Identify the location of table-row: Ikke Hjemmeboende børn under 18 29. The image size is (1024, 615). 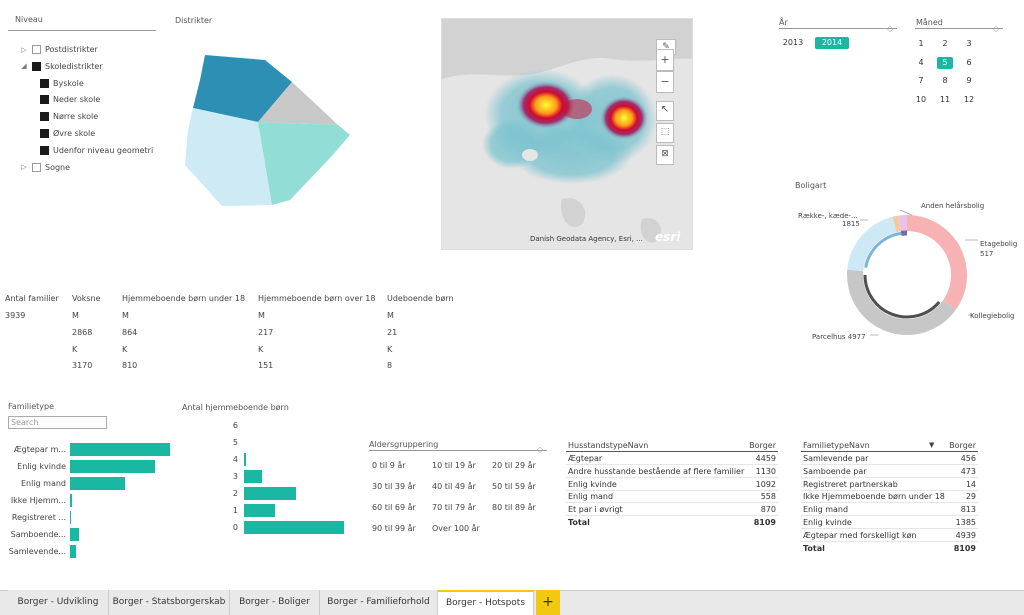
(889, 497).